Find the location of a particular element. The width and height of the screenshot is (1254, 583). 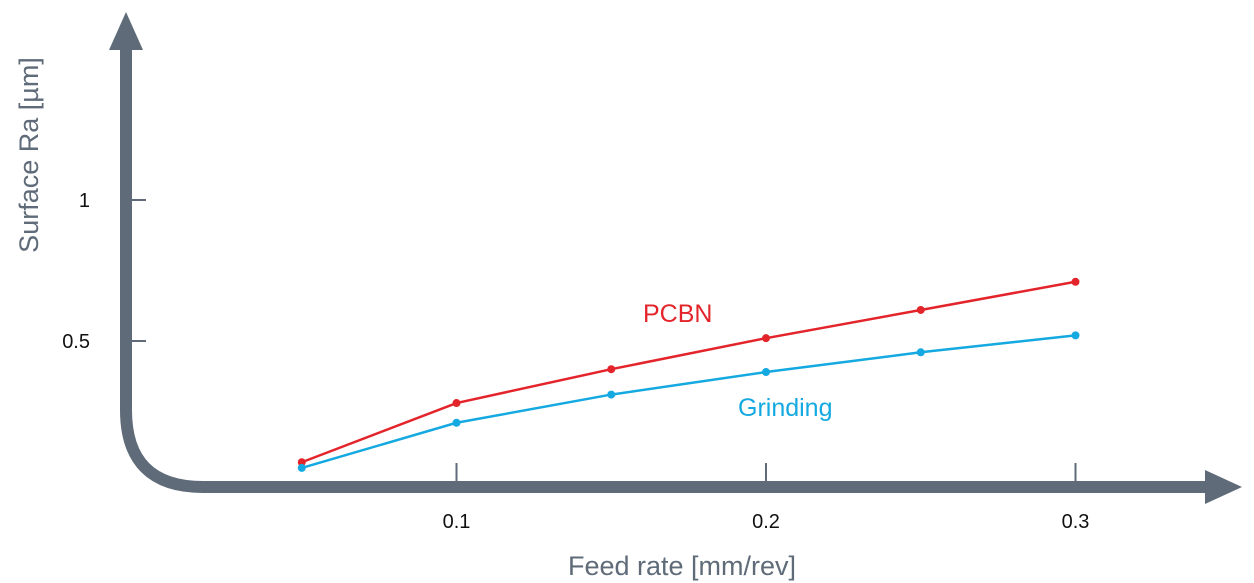

series-line-grinding is located at coordinates (688, 402).